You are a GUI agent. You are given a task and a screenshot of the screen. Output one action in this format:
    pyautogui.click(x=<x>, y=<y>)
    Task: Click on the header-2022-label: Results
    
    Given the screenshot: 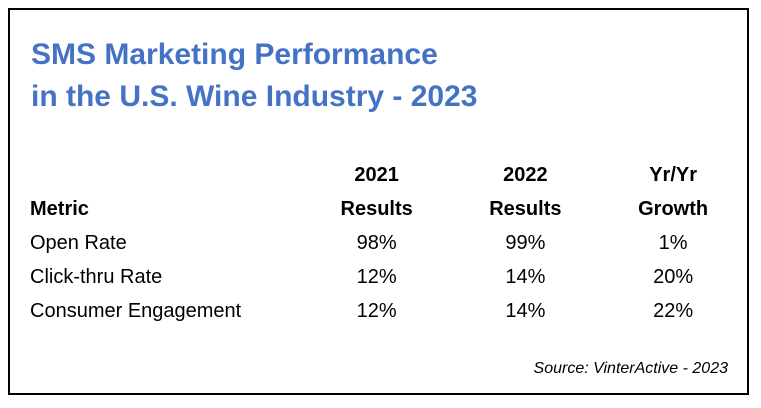 What is the action you would take?
    pyautogui.click(x=525, y=209)
    